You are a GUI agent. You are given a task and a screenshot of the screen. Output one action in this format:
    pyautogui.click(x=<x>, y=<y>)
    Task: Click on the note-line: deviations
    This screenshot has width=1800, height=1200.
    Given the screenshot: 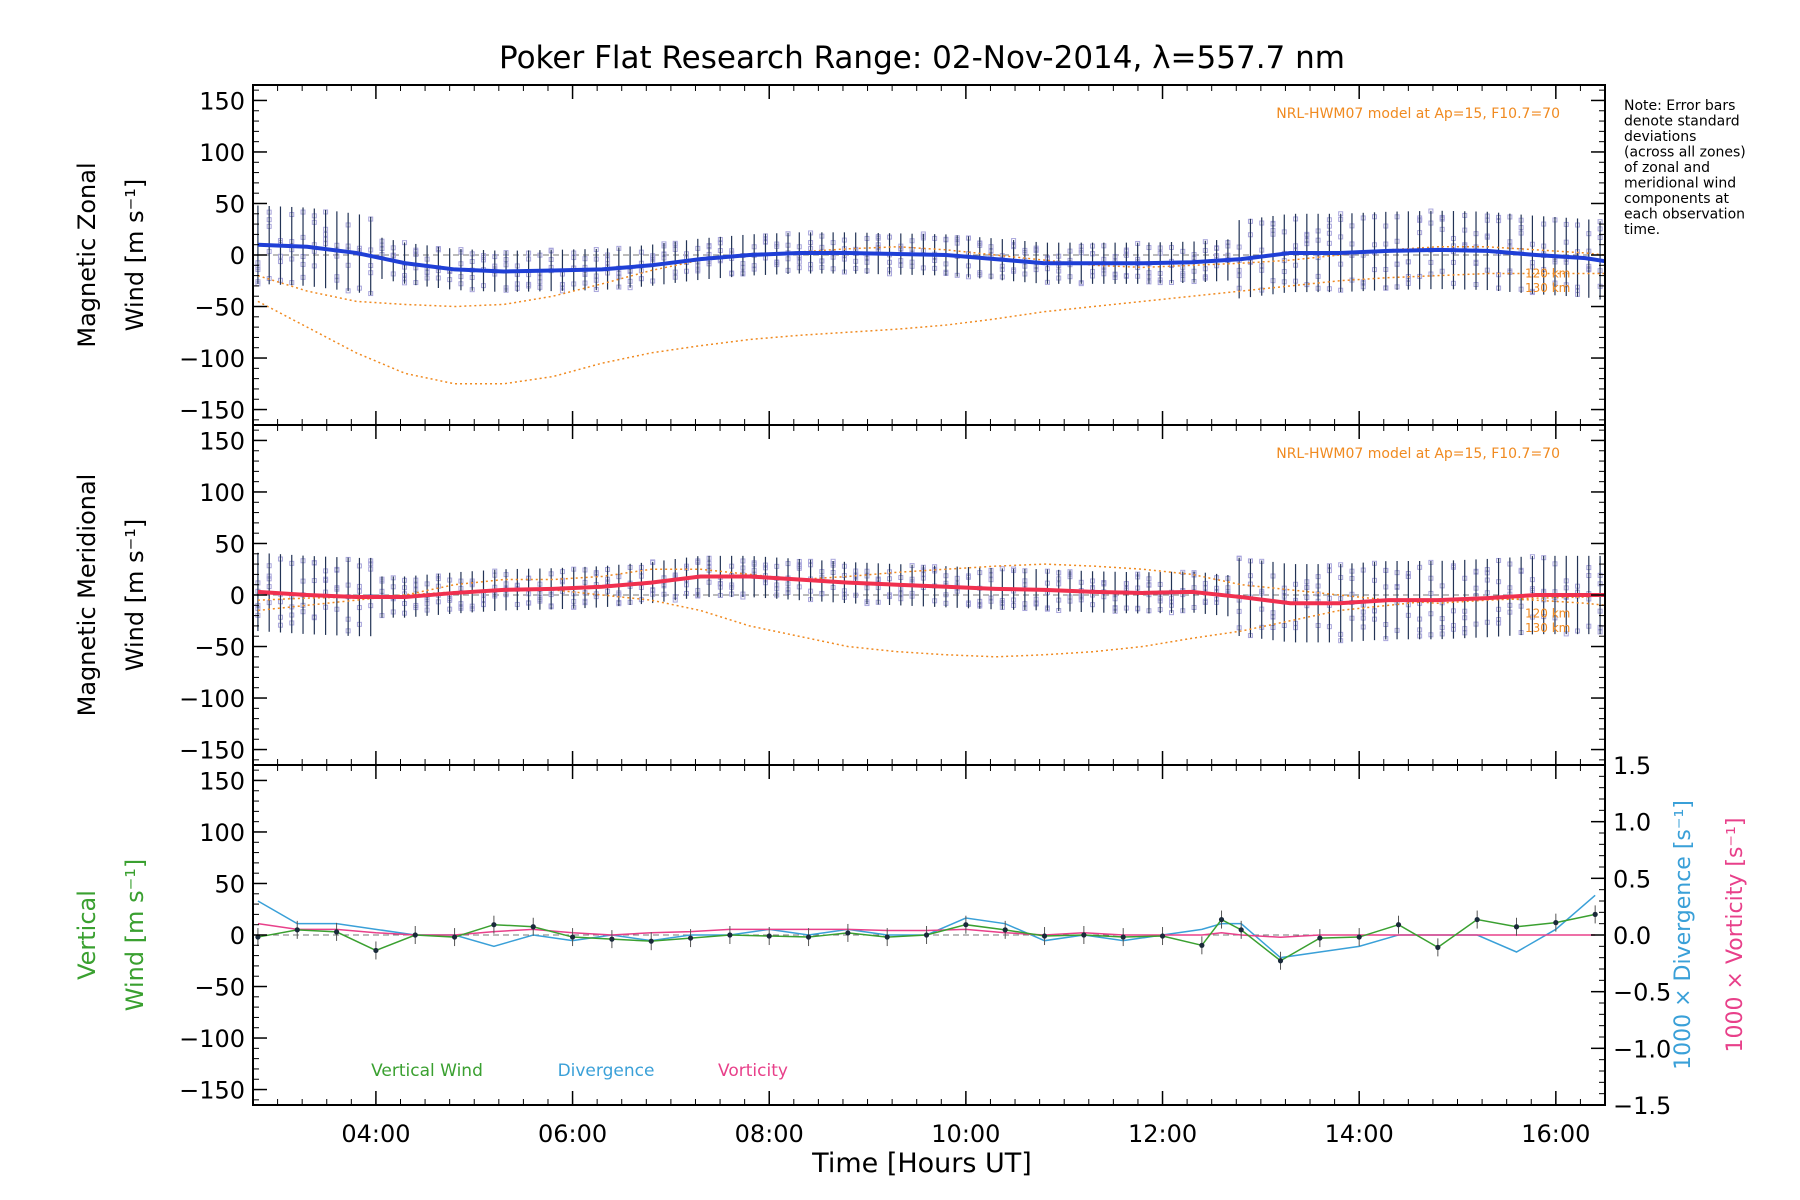 What is the action you would take?
    pyautogui.click(x=1660, y=137)
    